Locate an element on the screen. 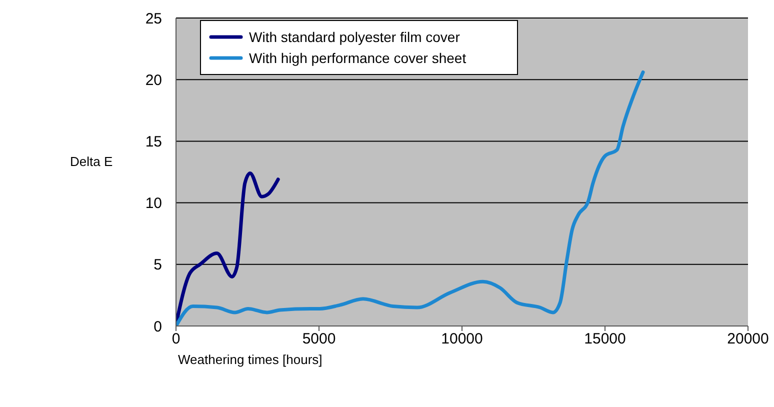 The width and height of the screenshot is (774, 407). x-tick-label: 0 is located at coordinates (176, 339).